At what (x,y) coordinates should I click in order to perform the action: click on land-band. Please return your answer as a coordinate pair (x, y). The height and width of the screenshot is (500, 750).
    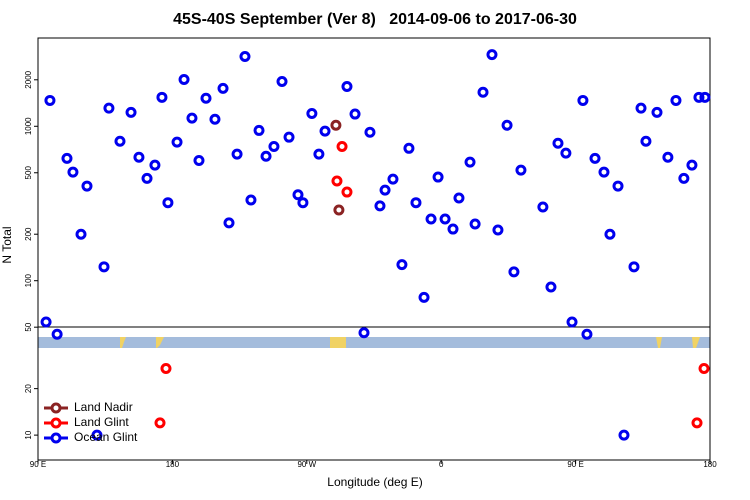
    Looking at the image, I should click on (374, 342).